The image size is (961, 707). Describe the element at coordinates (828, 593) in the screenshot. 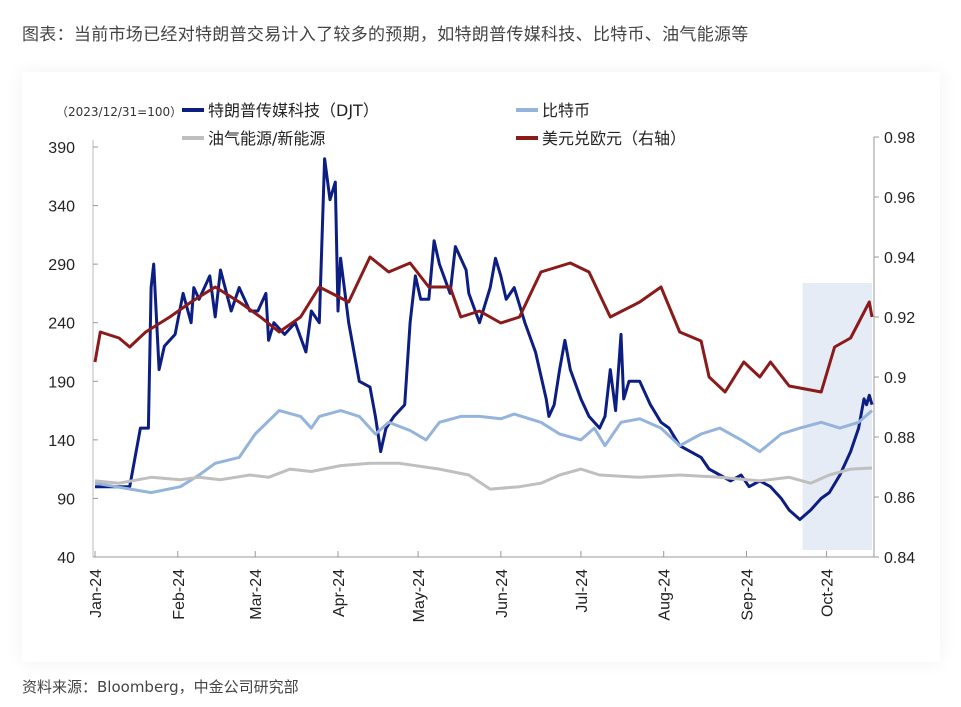

I see `x-tick-label: Oct-24` at that location.